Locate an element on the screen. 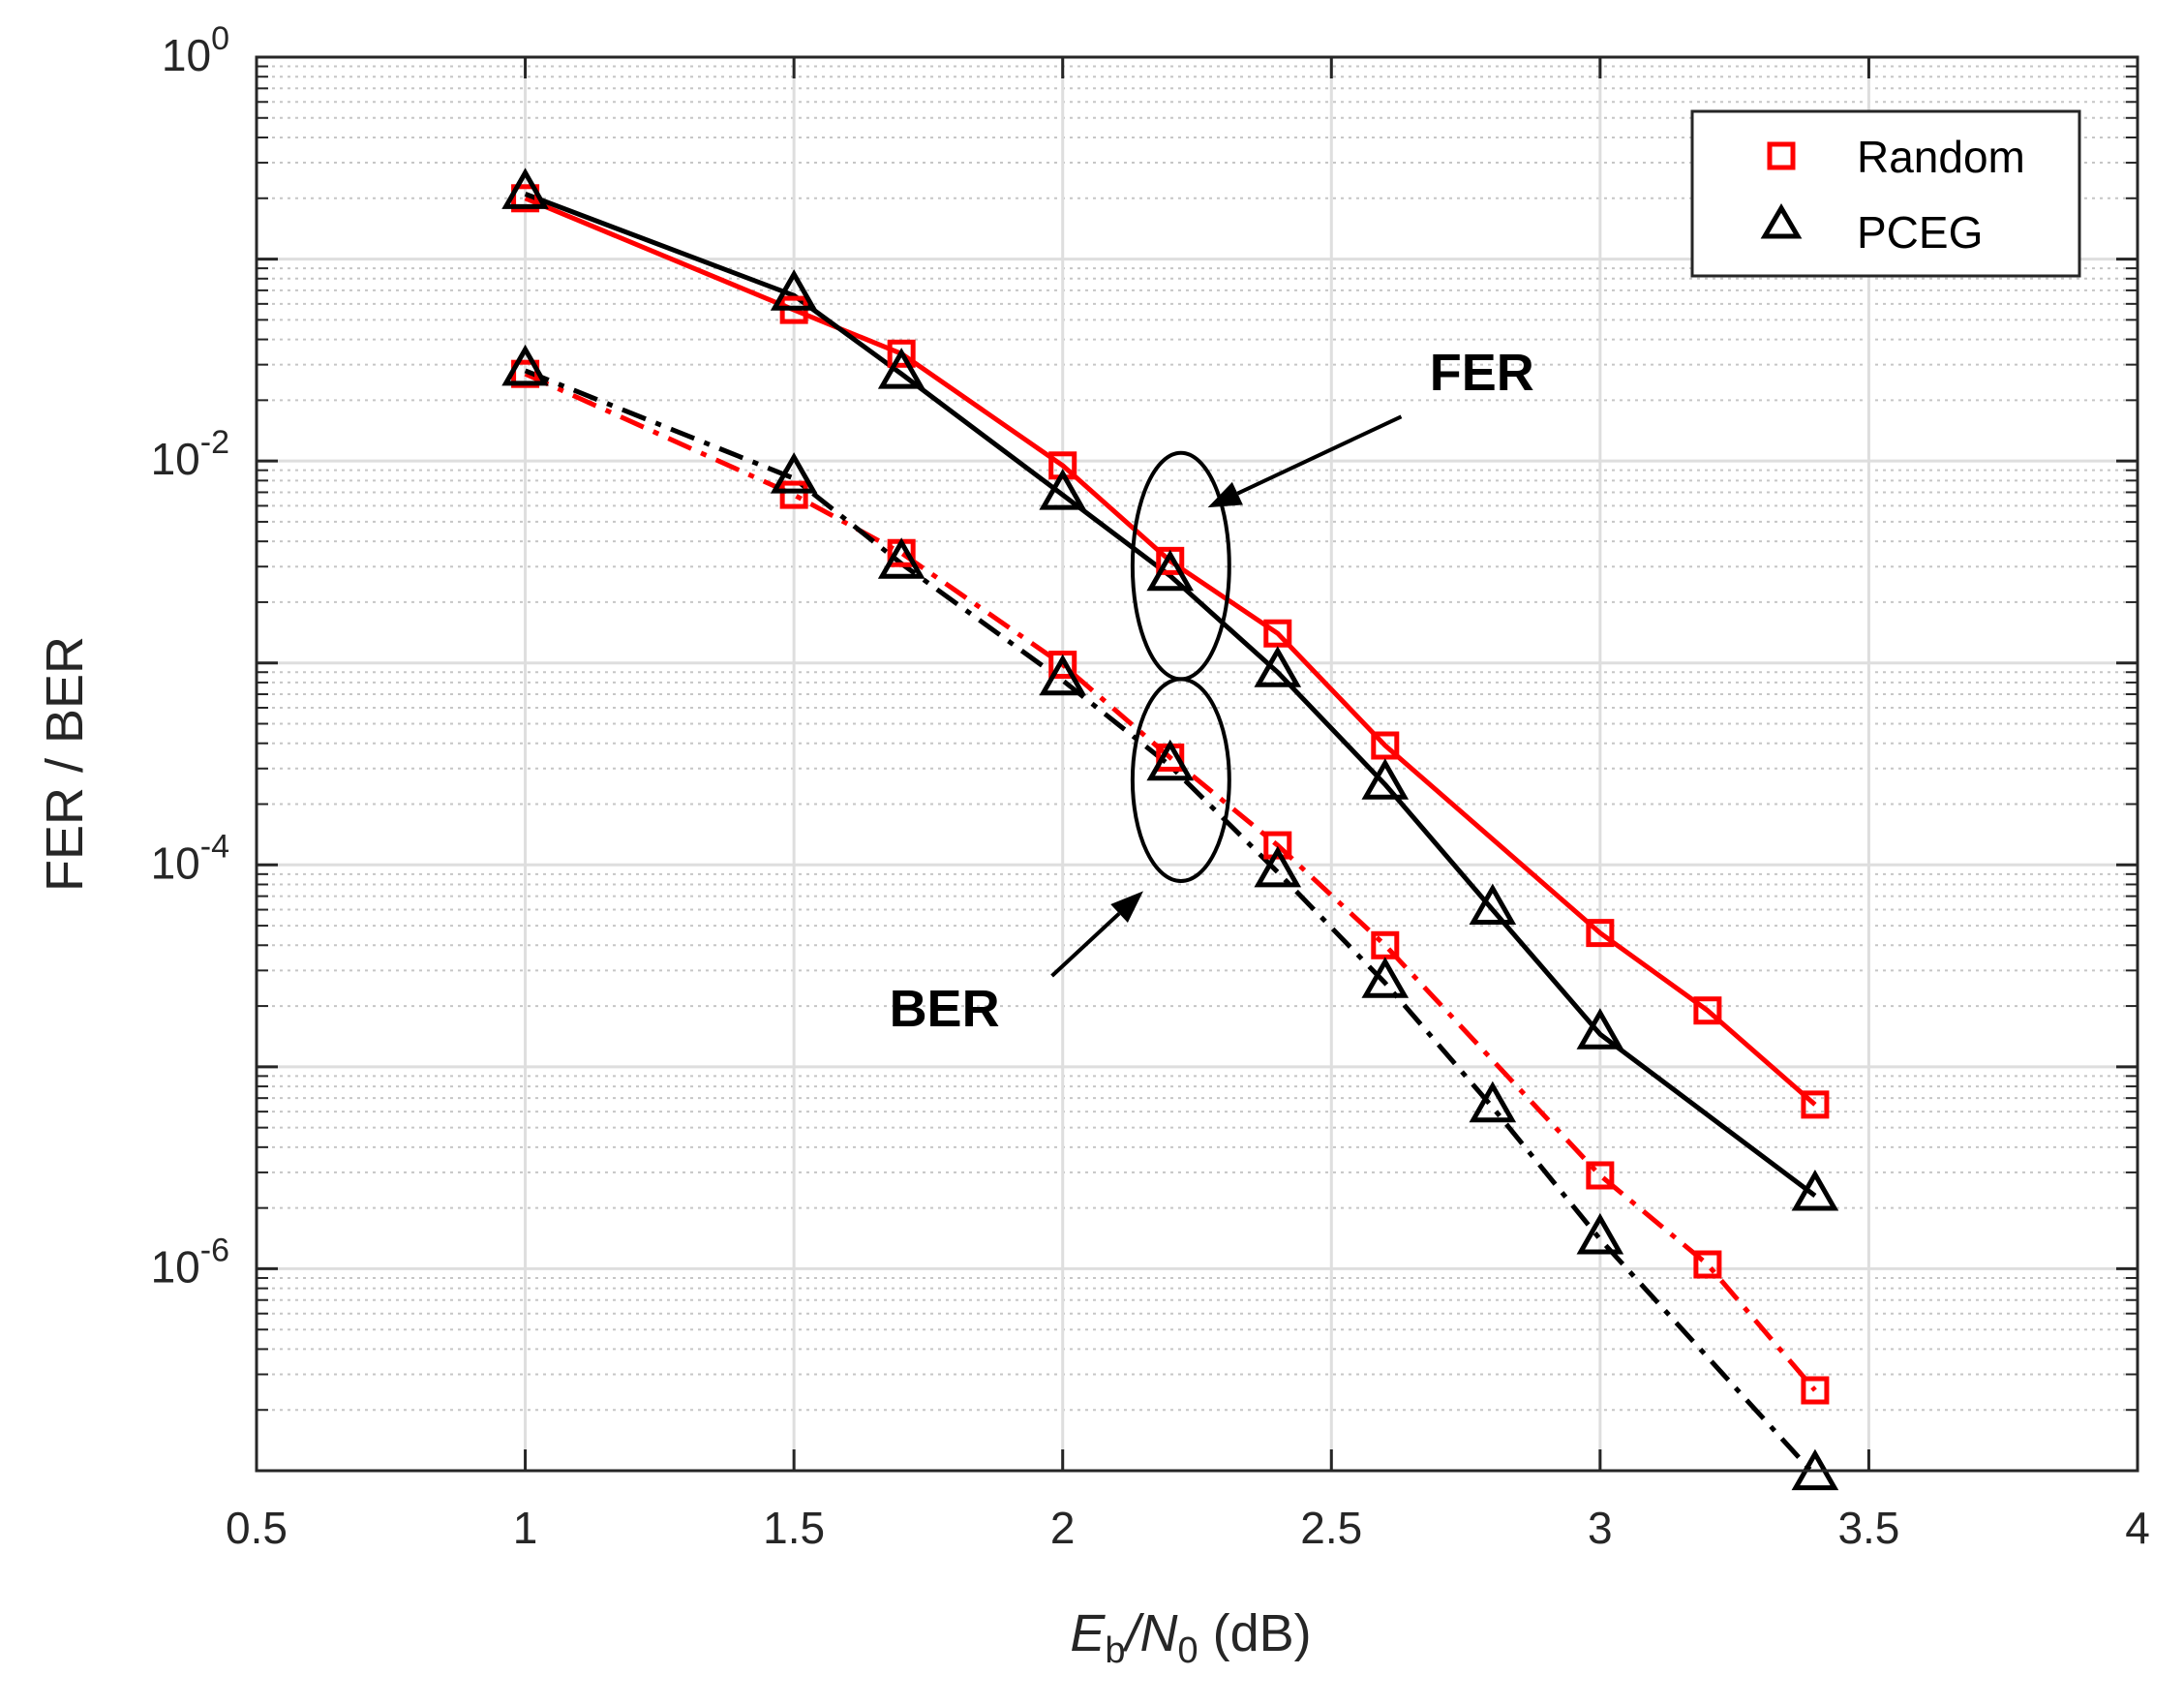 This screenshot has width=2184, height=1705. annotation-label-ber: BER is located at coordinates (945, 1009).